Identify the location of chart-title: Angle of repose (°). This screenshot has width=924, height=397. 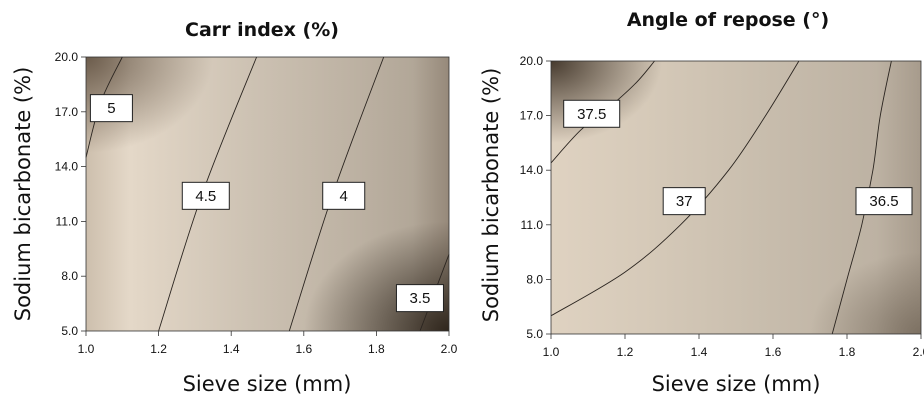
(728, 20).